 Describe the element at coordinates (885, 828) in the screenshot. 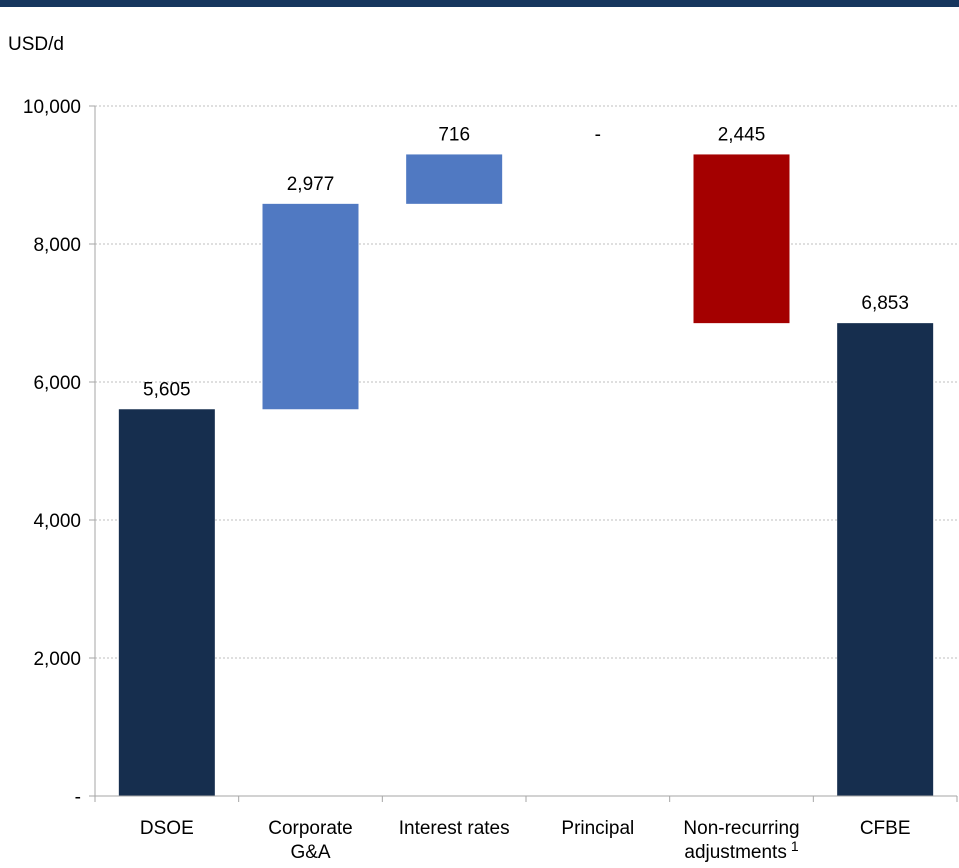

I see `x-tick-label: CFBE` at that location.